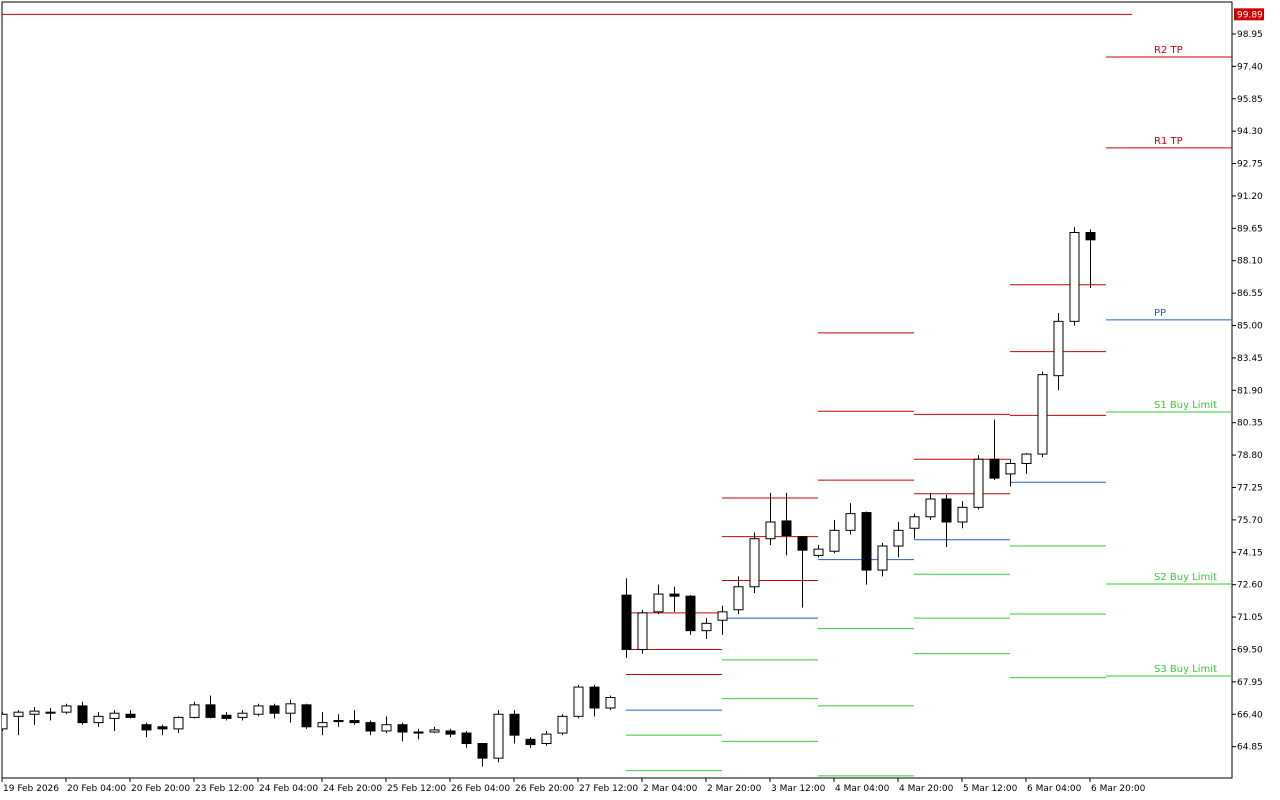  What do you see at coordinates (288, 789) in the screenshot?
I see `x-tick-label: 24 Feb 04:00` at bounding box center [288, 789].